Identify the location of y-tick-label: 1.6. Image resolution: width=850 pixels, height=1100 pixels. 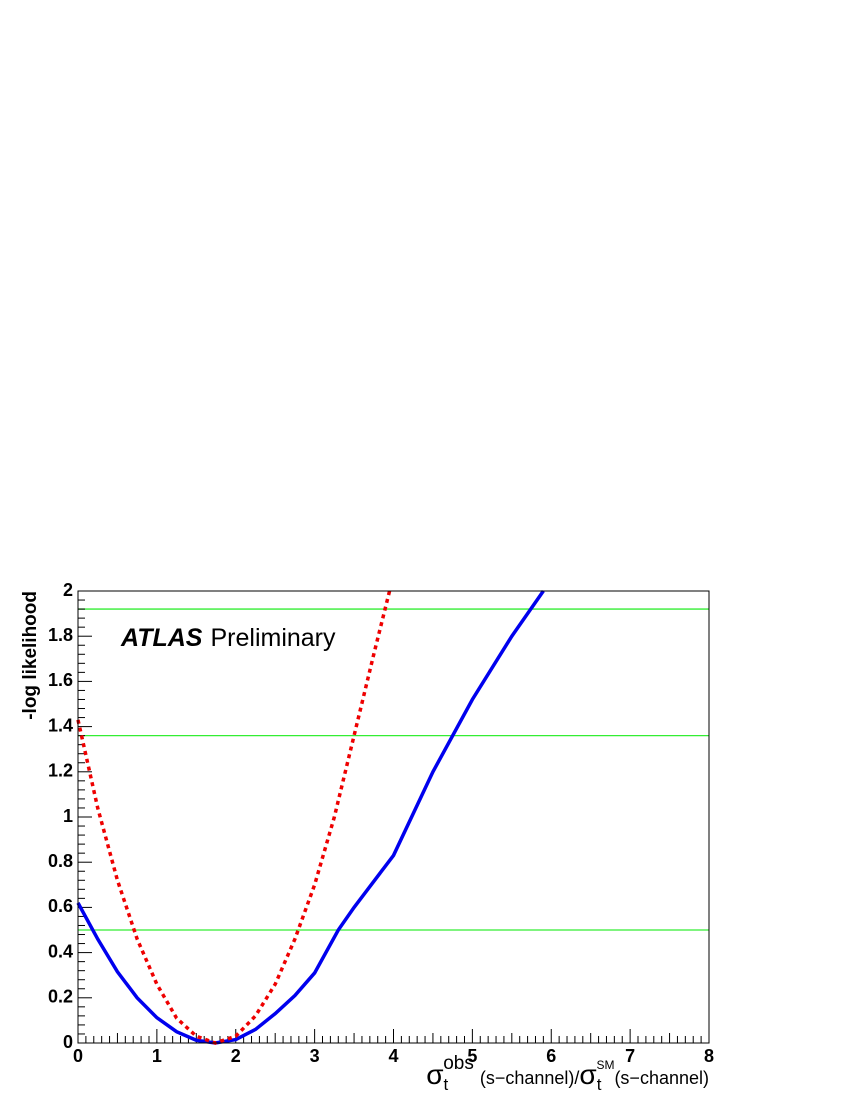
(60, 680).